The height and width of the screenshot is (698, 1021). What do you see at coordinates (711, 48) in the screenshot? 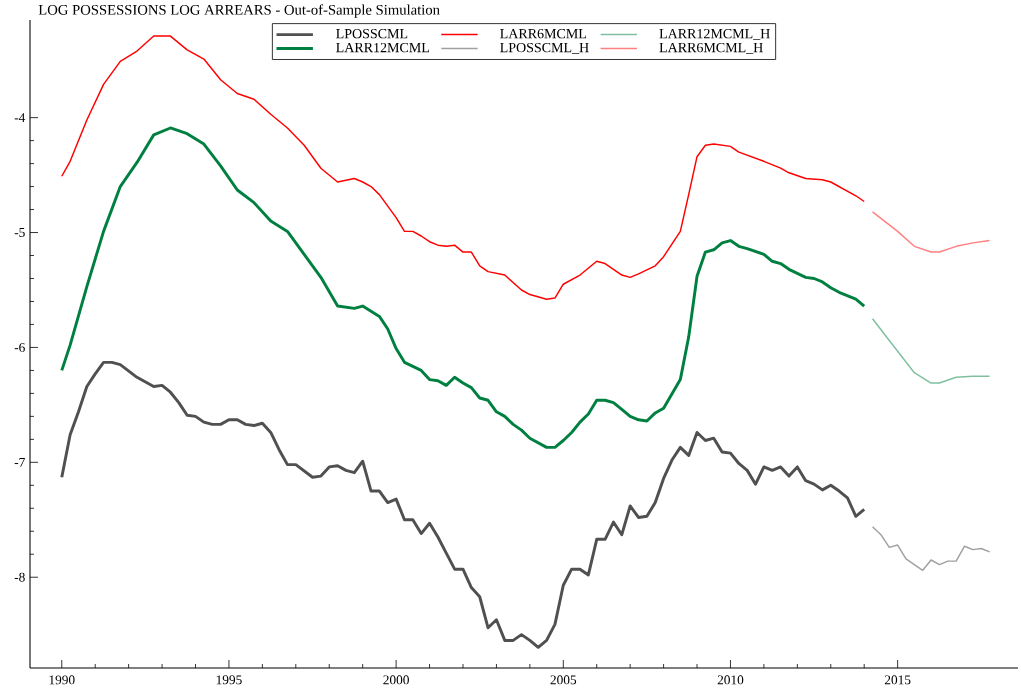
I see `legend-label: LARR6MCML_H` at bounding box center [711, 48].